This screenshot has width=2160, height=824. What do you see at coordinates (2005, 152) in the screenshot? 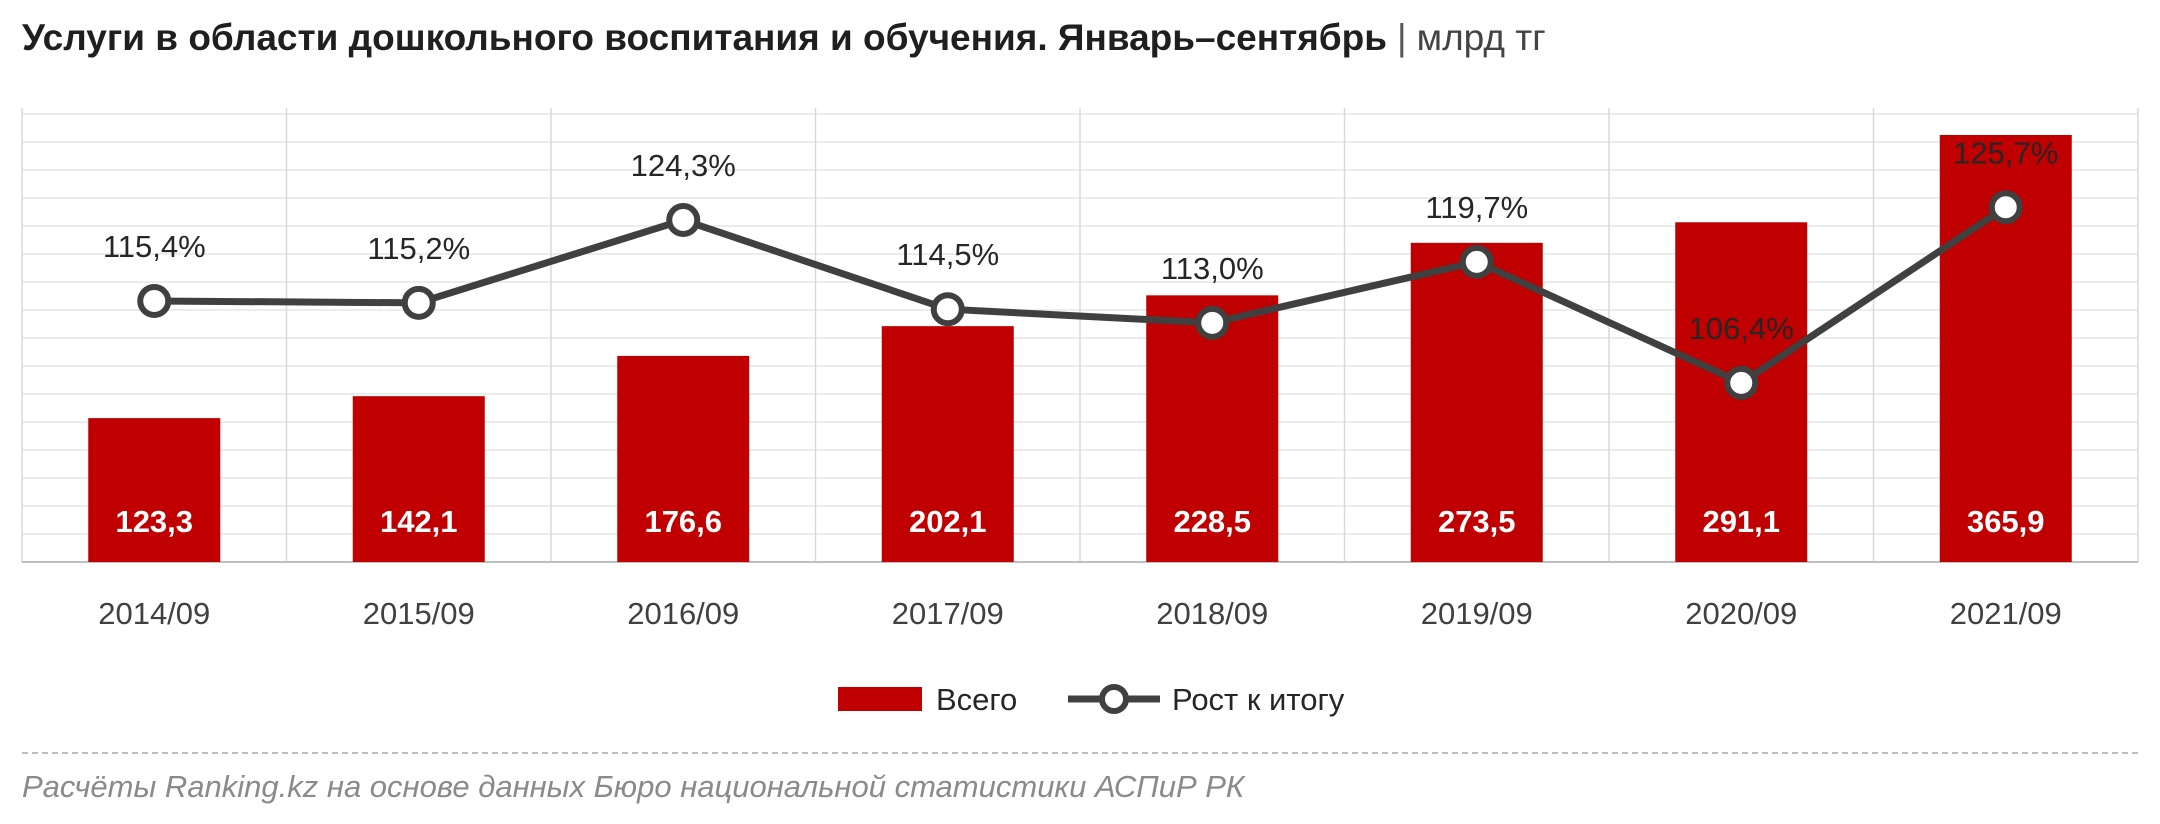
I see `growth-label: 125,7%` at bounding box center [2005, 152].